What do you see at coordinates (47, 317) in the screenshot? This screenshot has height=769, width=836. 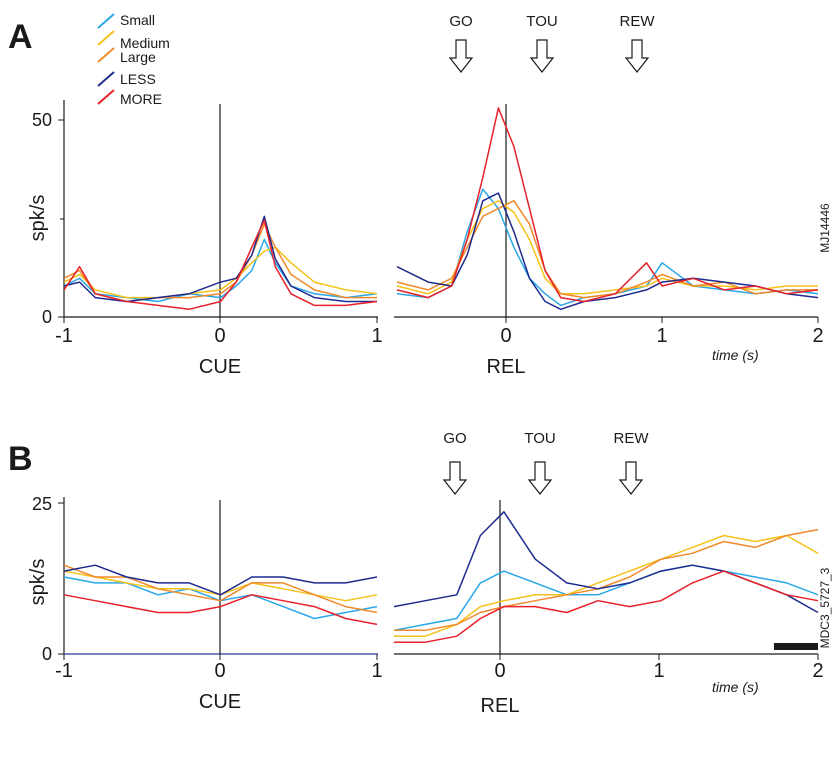 I see `y-tick-label-a-0: 0` at bounding box center [47, 317].